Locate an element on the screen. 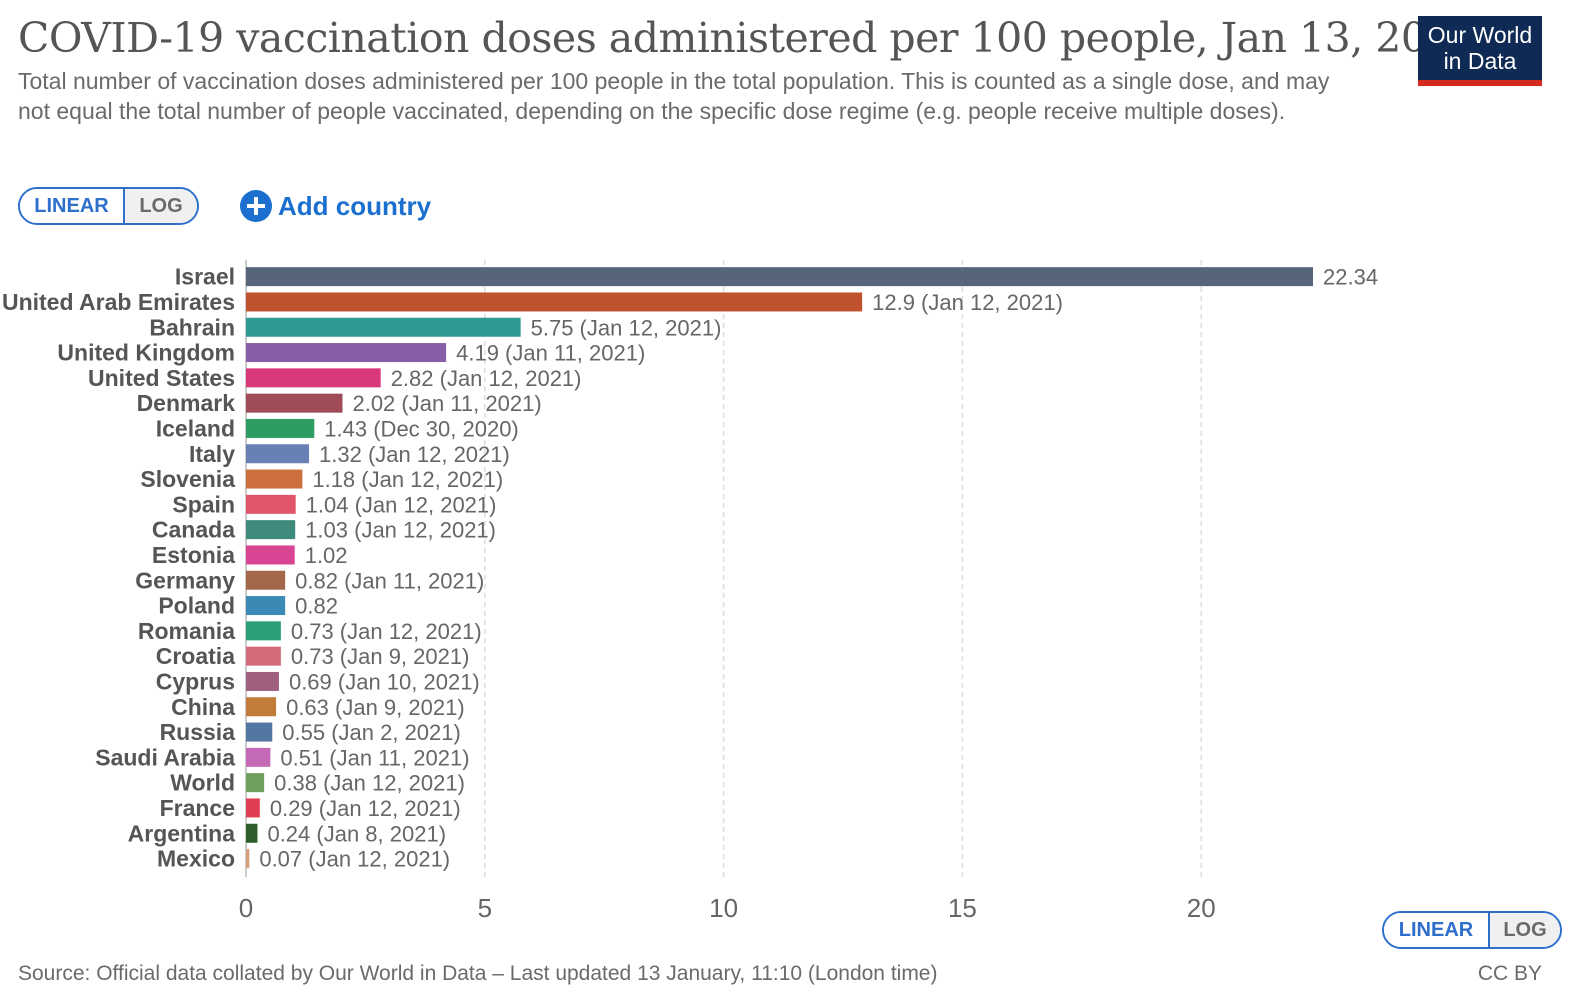 This screenshot has height=1000, width=1574. log-scale-button: LOG is located at coordinates (160, 206).